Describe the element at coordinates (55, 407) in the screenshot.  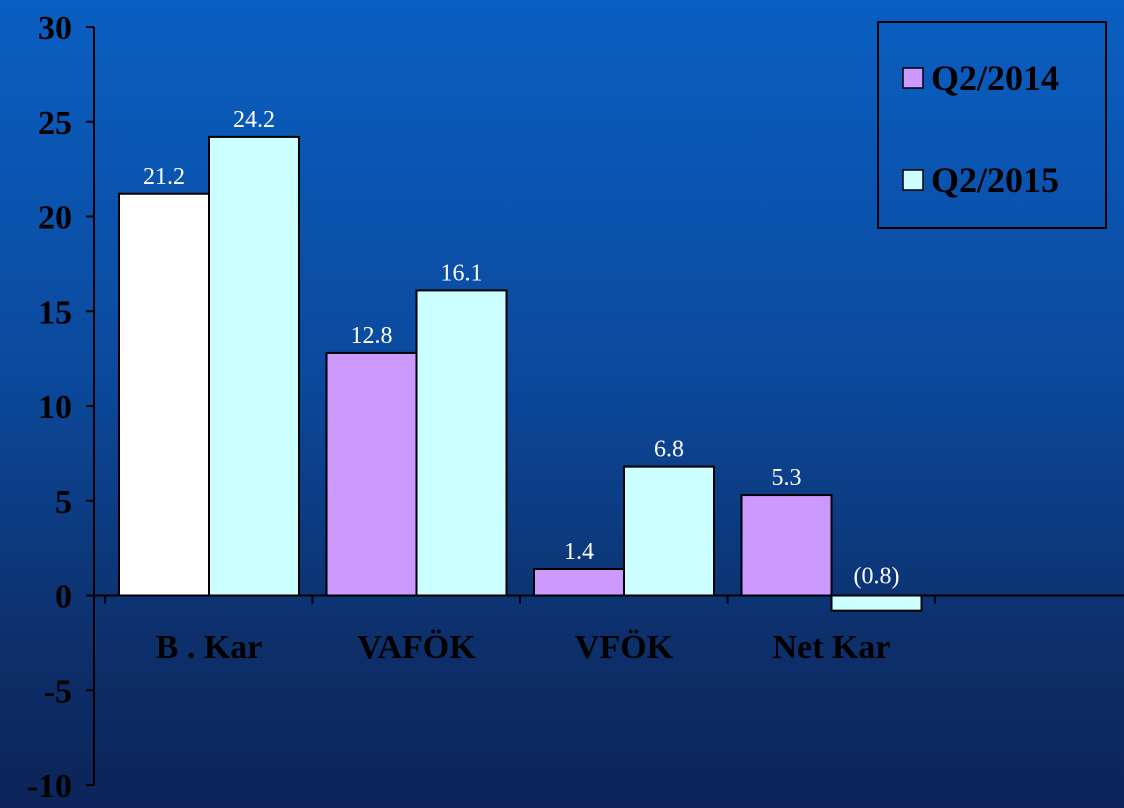
I see `y-tick-label: 10` at that location.